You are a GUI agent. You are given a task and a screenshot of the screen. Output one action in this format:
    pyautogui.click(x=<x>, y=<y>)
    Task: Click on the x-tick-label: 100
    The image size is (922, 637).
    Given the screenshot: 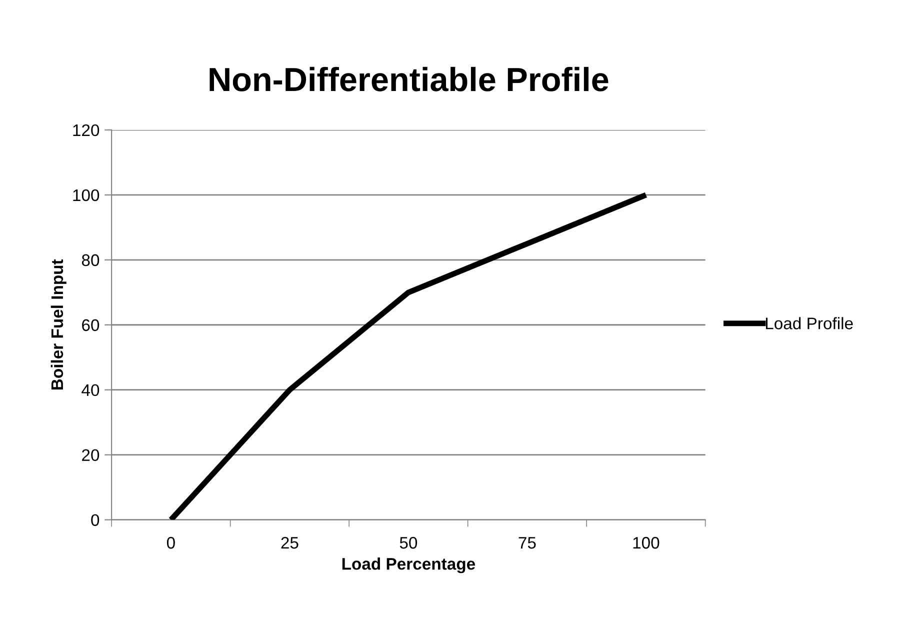 What is the action you would take?
    pyautogui.click(x=646, y=542)
    